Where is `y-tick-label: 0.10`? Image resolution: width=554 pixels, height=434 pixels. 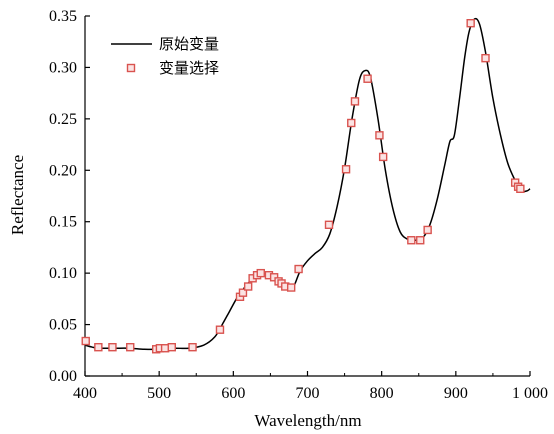 y-tick-label: 0.10 is located at coordinates (63, 273).